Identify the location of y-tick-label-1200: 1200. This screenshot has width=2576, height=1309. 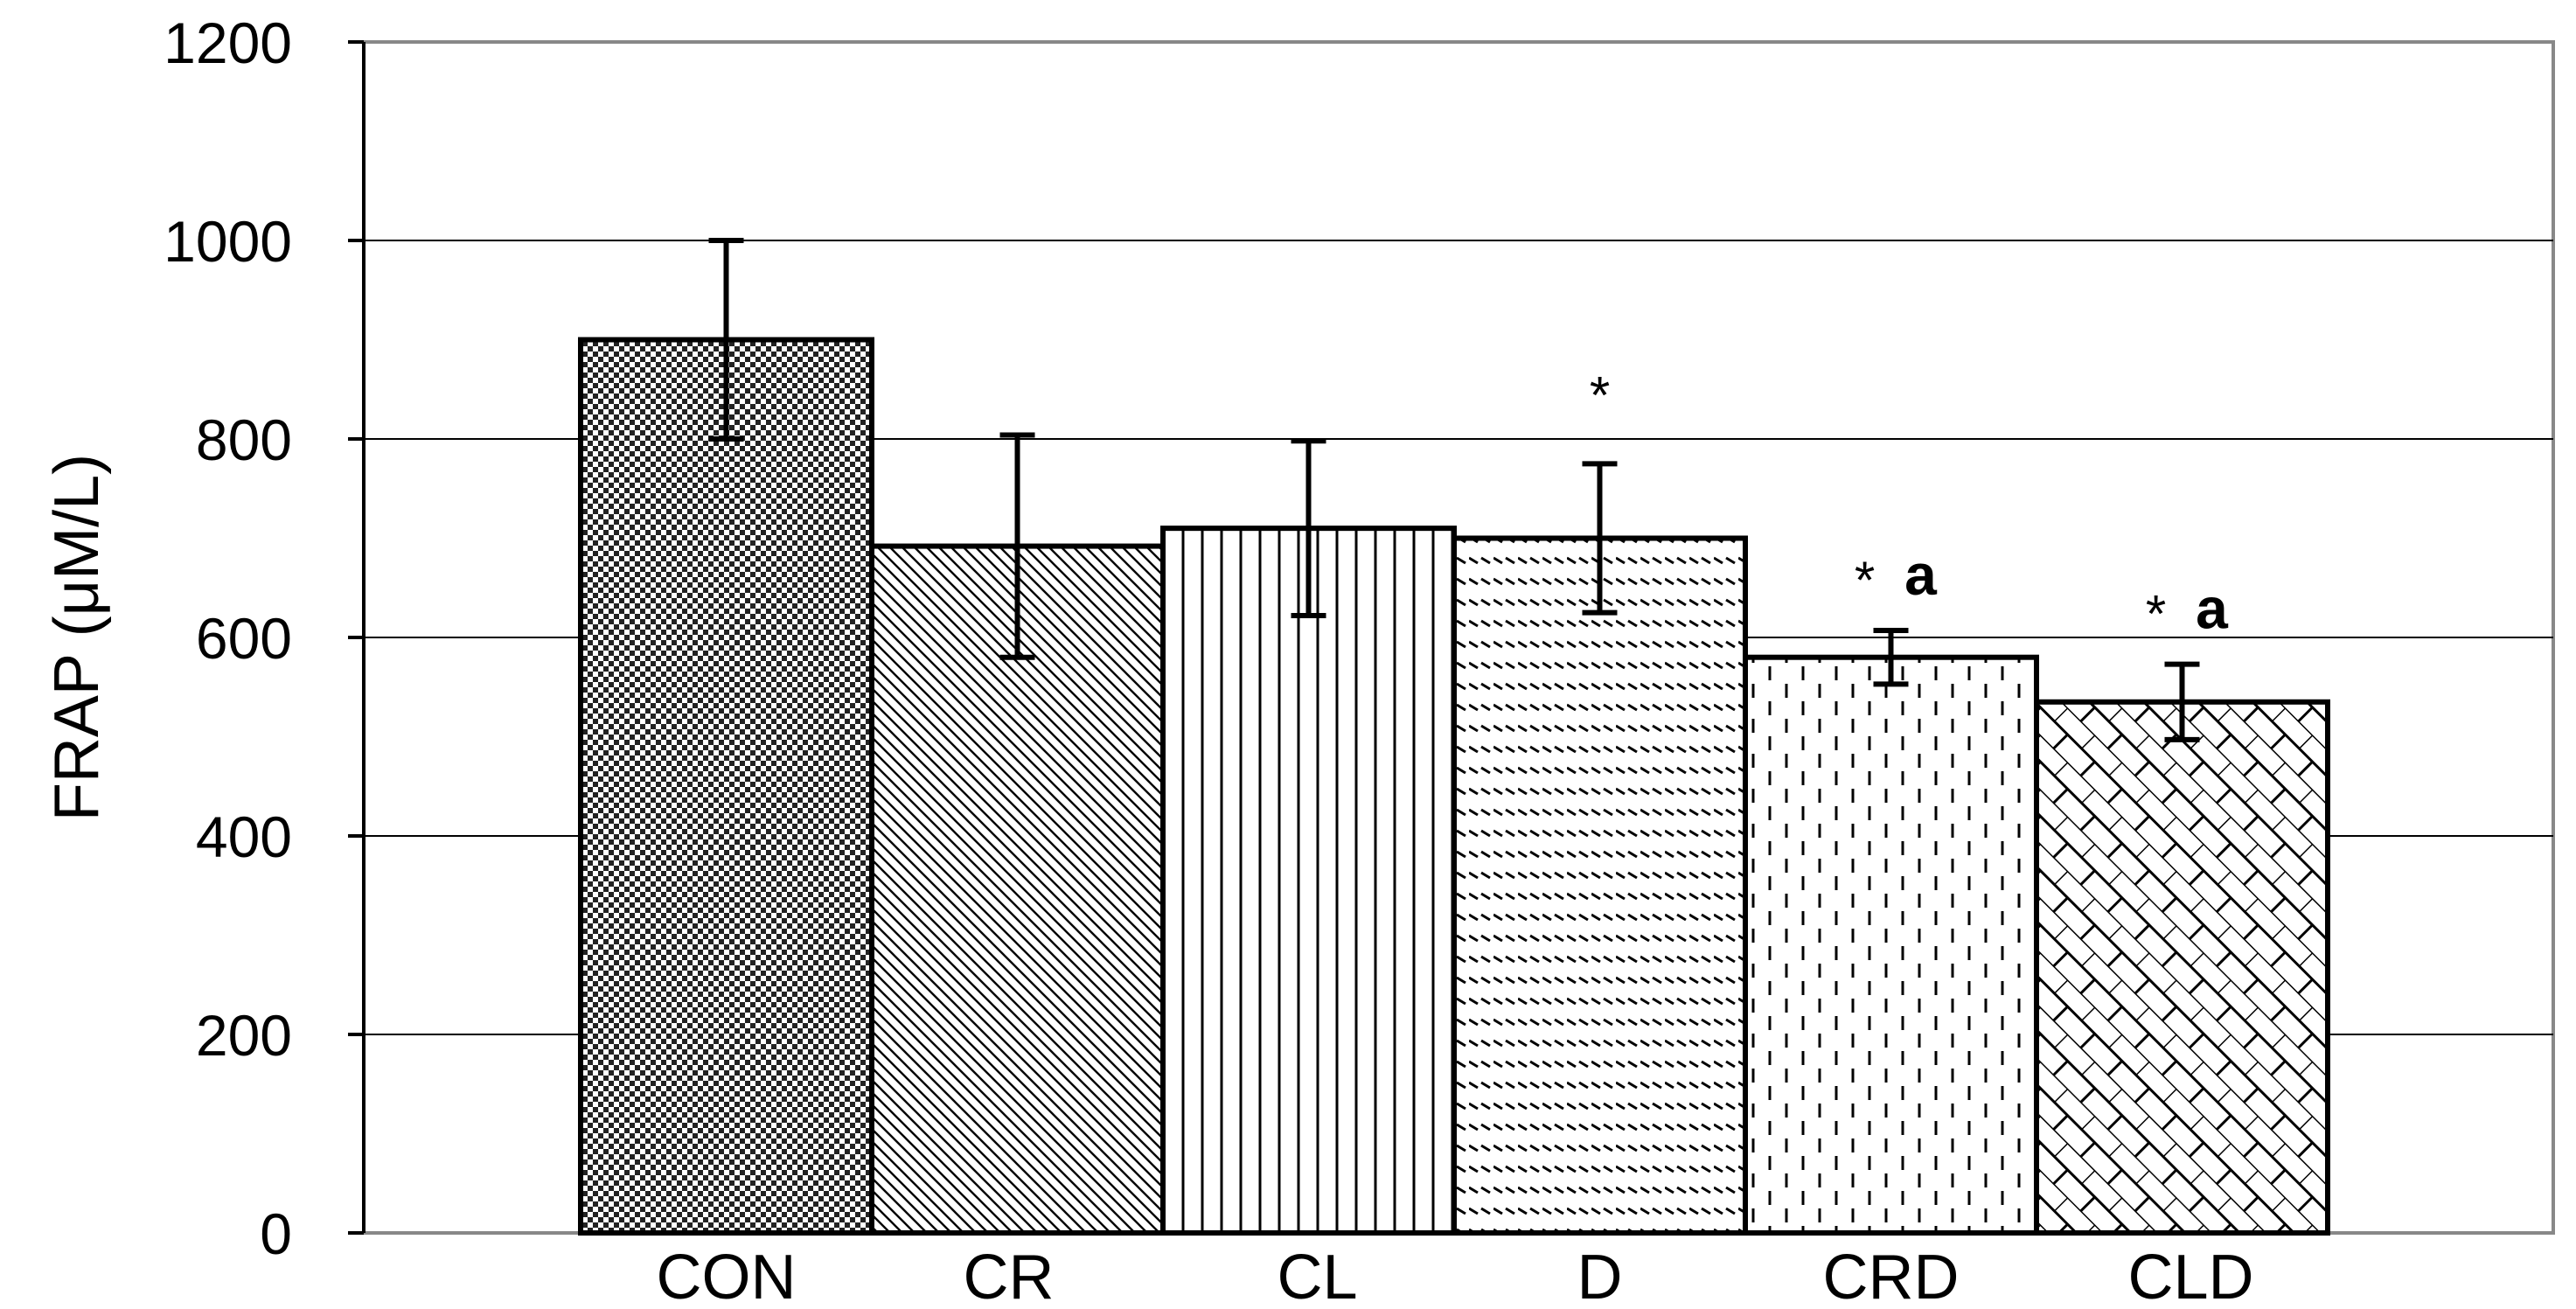
(228, 42).